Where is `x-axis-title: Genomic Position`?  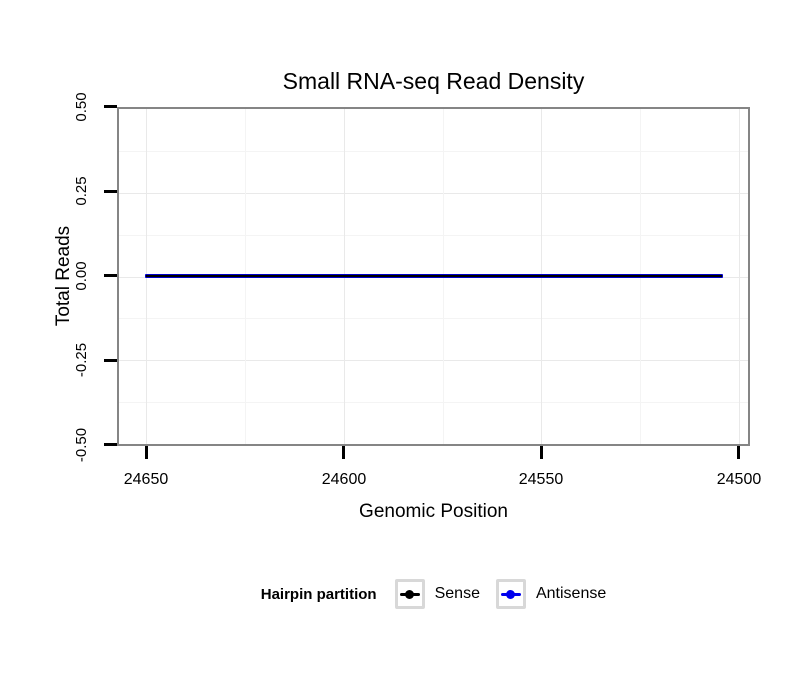
x-axis-title: Genomic Position is located at coordinates (433, 511).